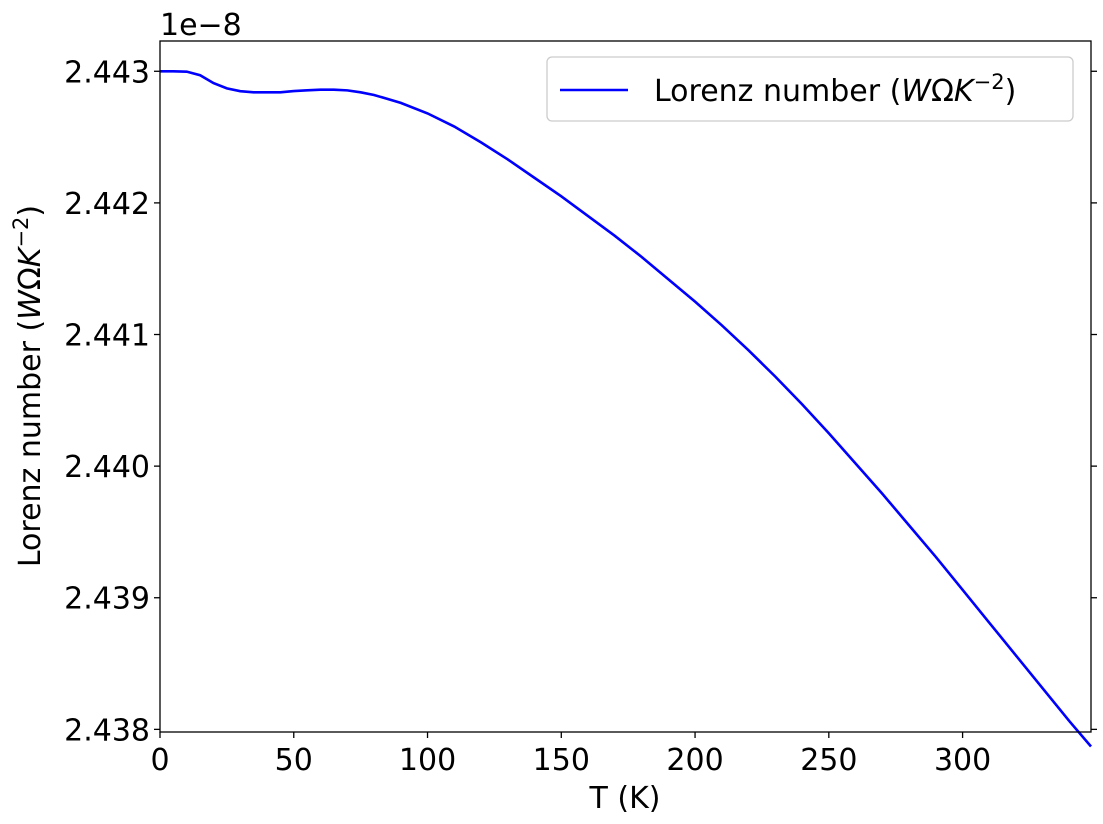 The image size is (1103, 824). I want to click on y-axis-label-unit-k: K, so click(30, 256).